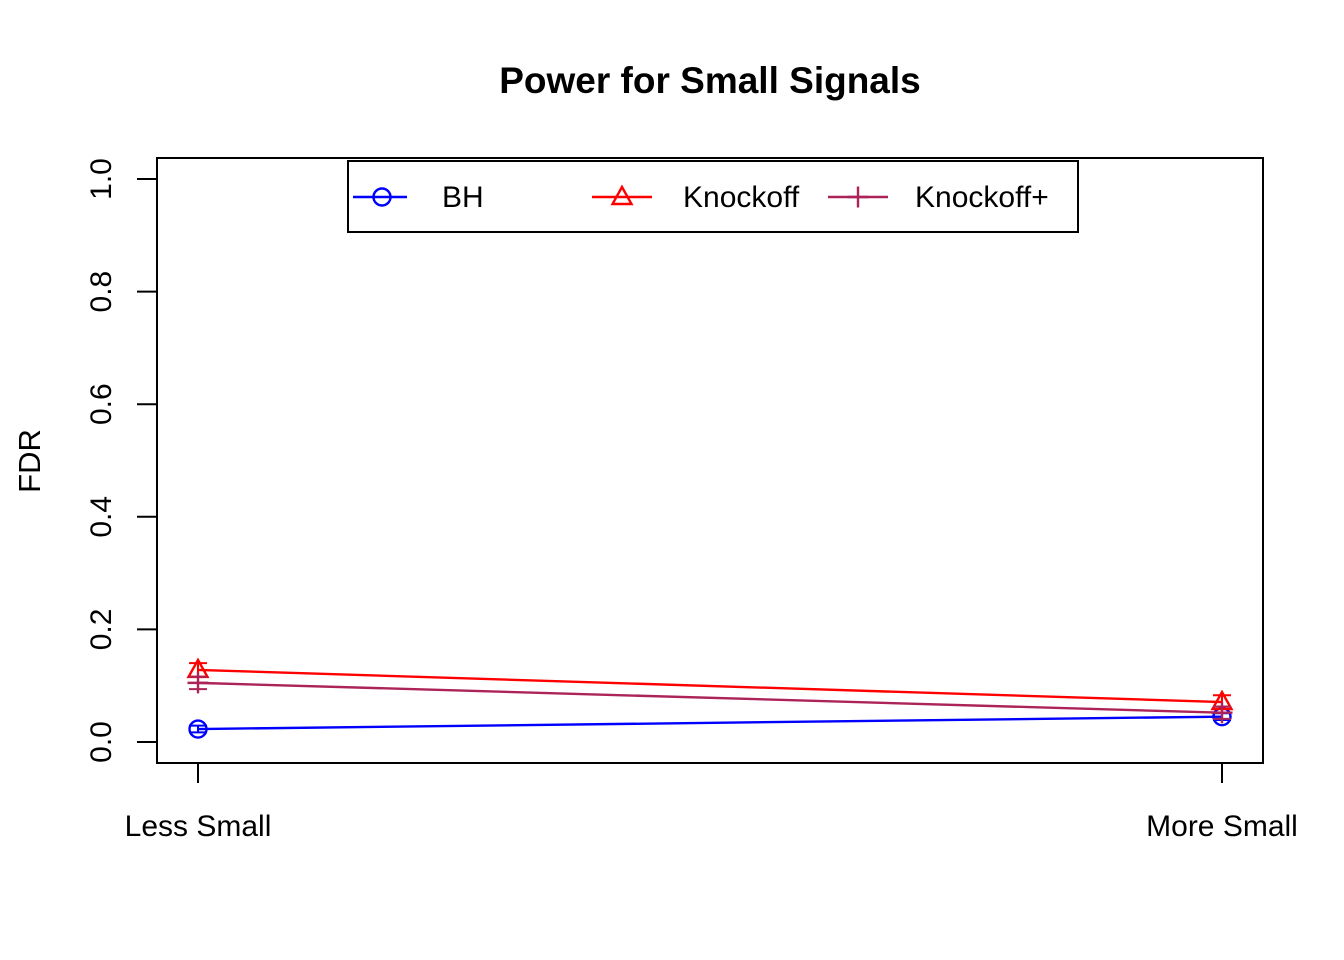  What do you see at coordinates (121, 460) in the screenshot?
I see `y-axis: 0.0 0.2 0.4 0.6 0.8 1.0` at bounding box center [121, 460].